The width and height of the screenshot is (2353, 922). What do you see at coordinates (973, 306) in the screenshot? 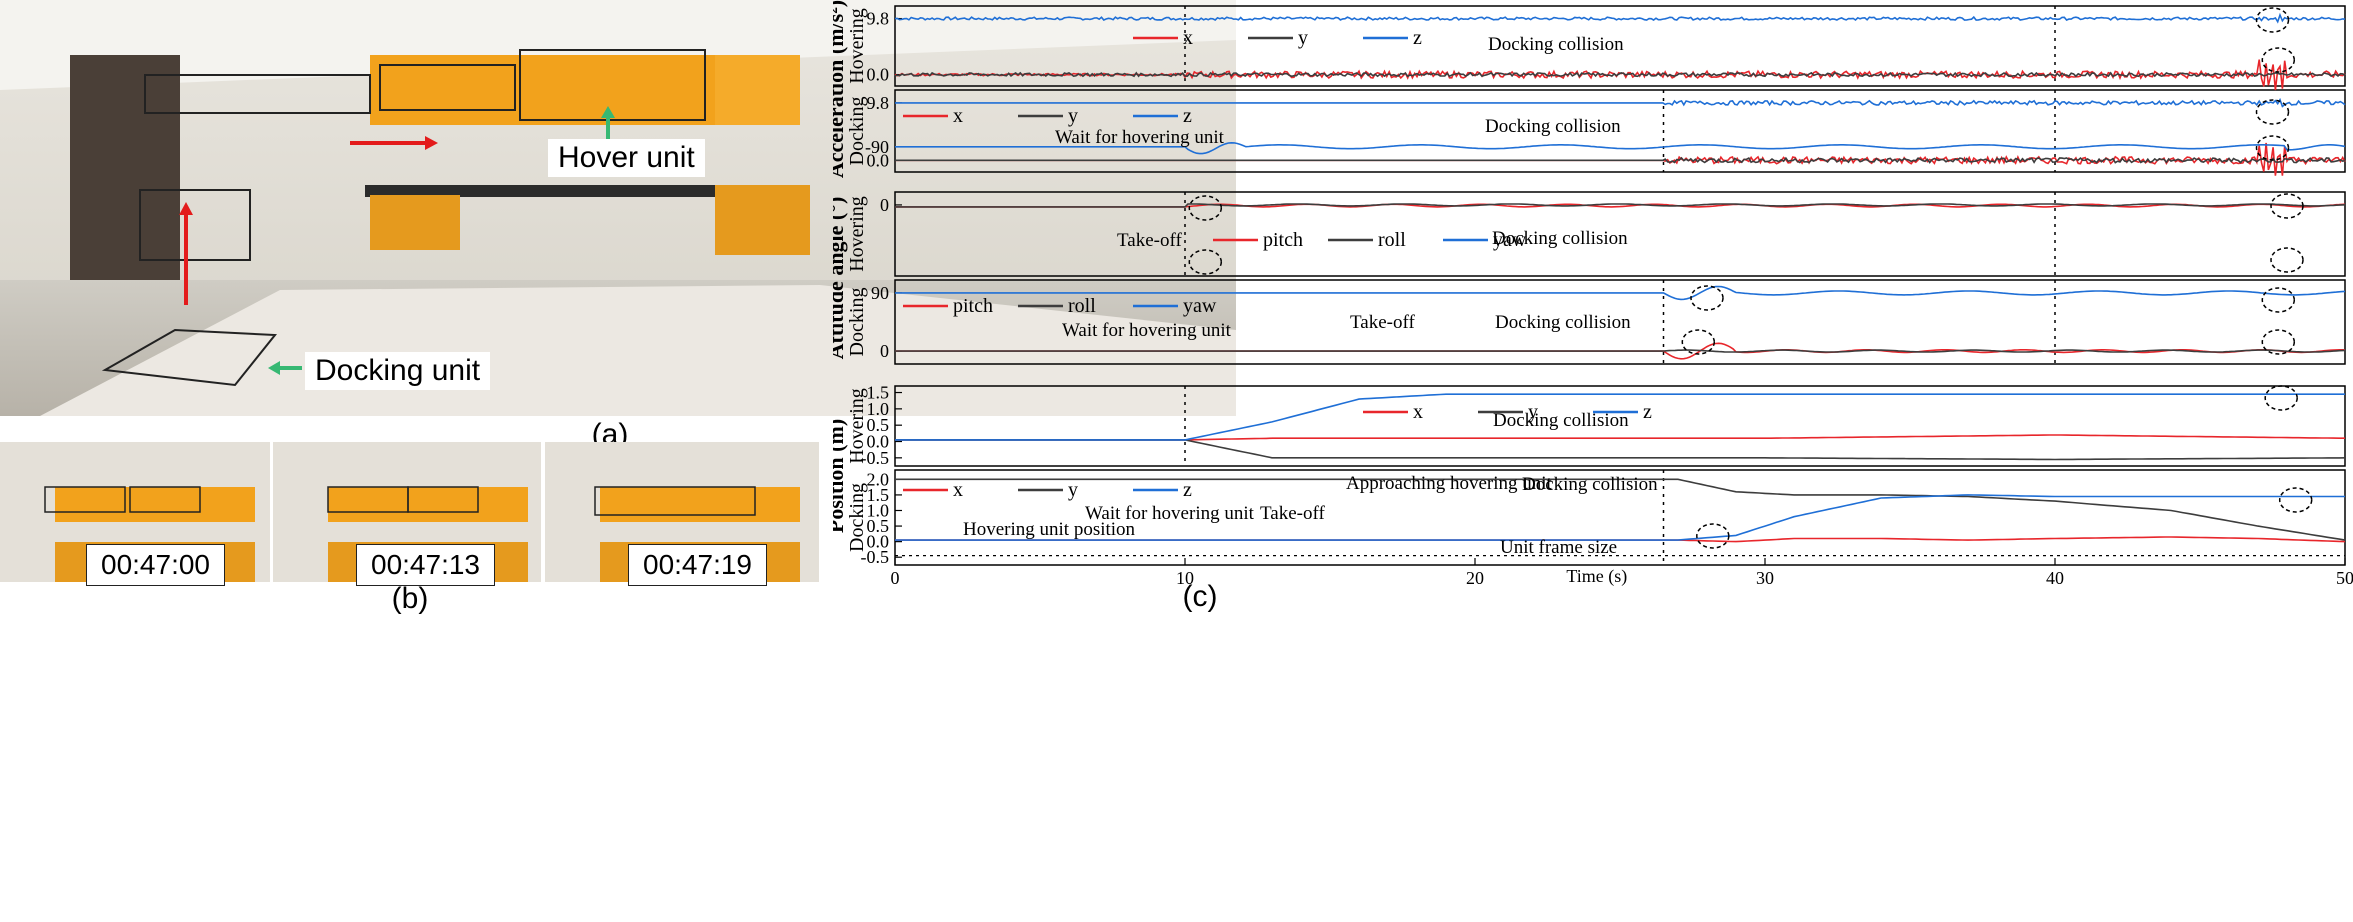
I see `legend-label-att-dock: pitch` at bounding box center [973, 306].